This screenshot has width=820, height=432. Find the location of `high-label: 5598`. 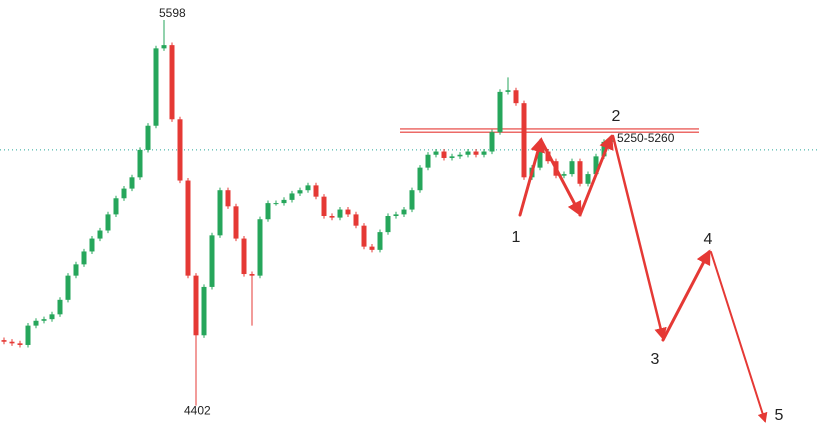

high-label: 5598 is located at coordinates (172, 13).